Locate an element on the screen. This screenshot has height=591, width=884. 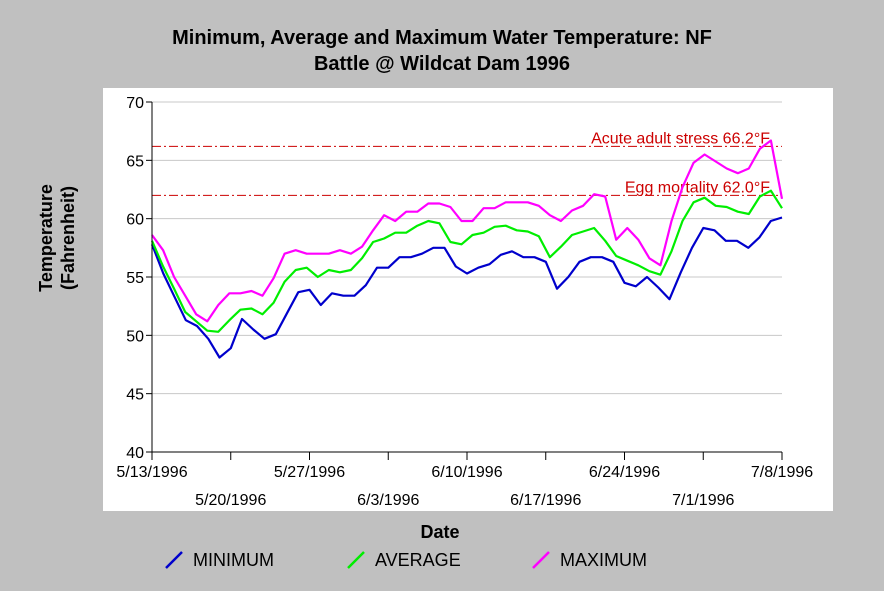
legend-label-minimum: MINIMUM is located at coordinates (233, 560).